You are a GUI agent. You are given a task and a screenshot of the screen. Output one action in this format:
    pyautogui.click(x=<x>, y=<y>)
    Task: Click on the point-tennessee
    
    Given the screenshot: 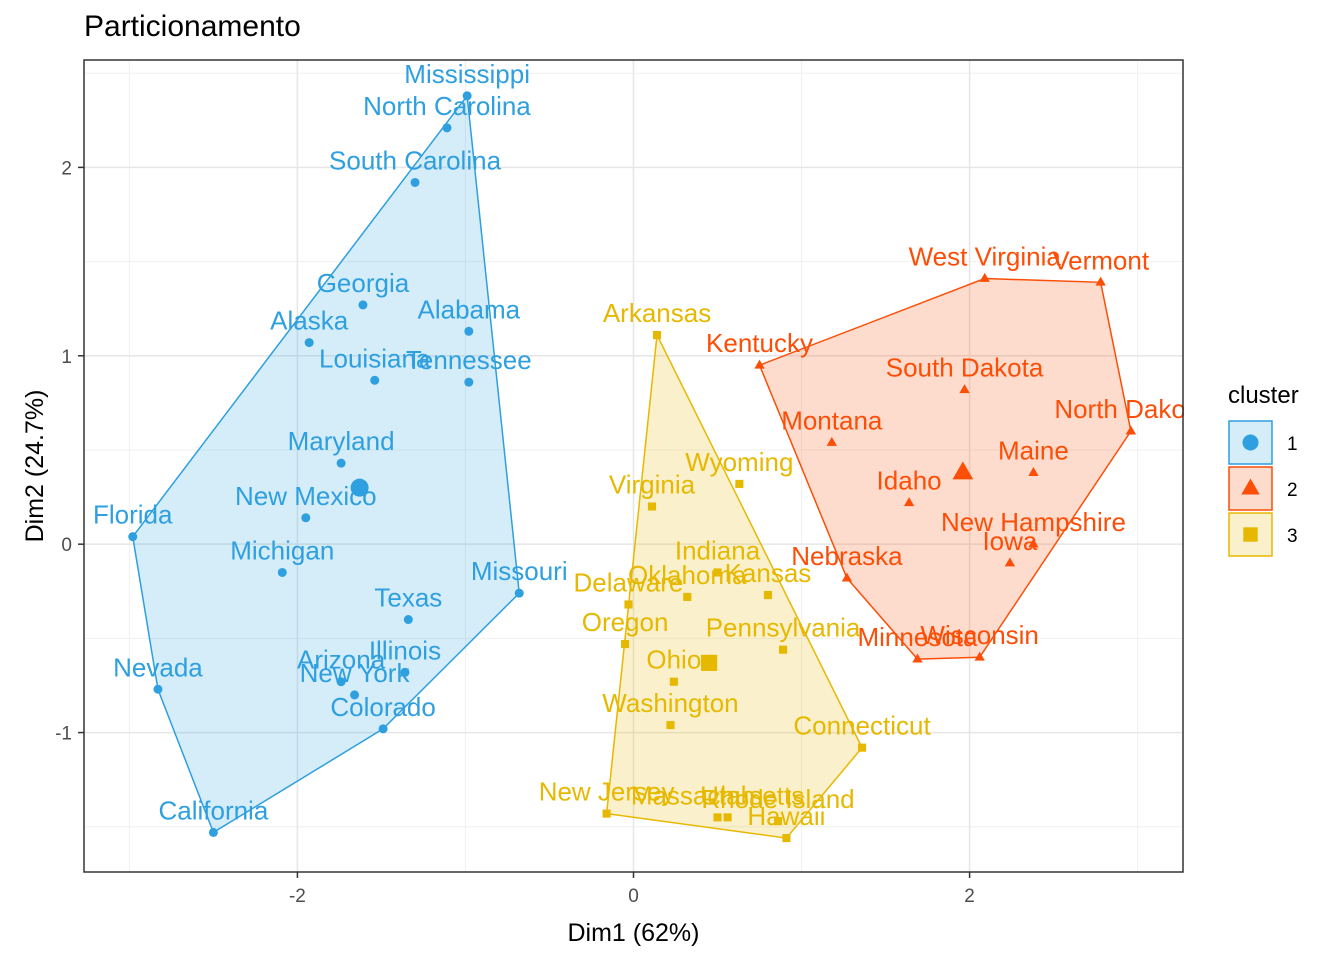 What is the action you would take?
    pyautogui.click(x=469, y=382)
    